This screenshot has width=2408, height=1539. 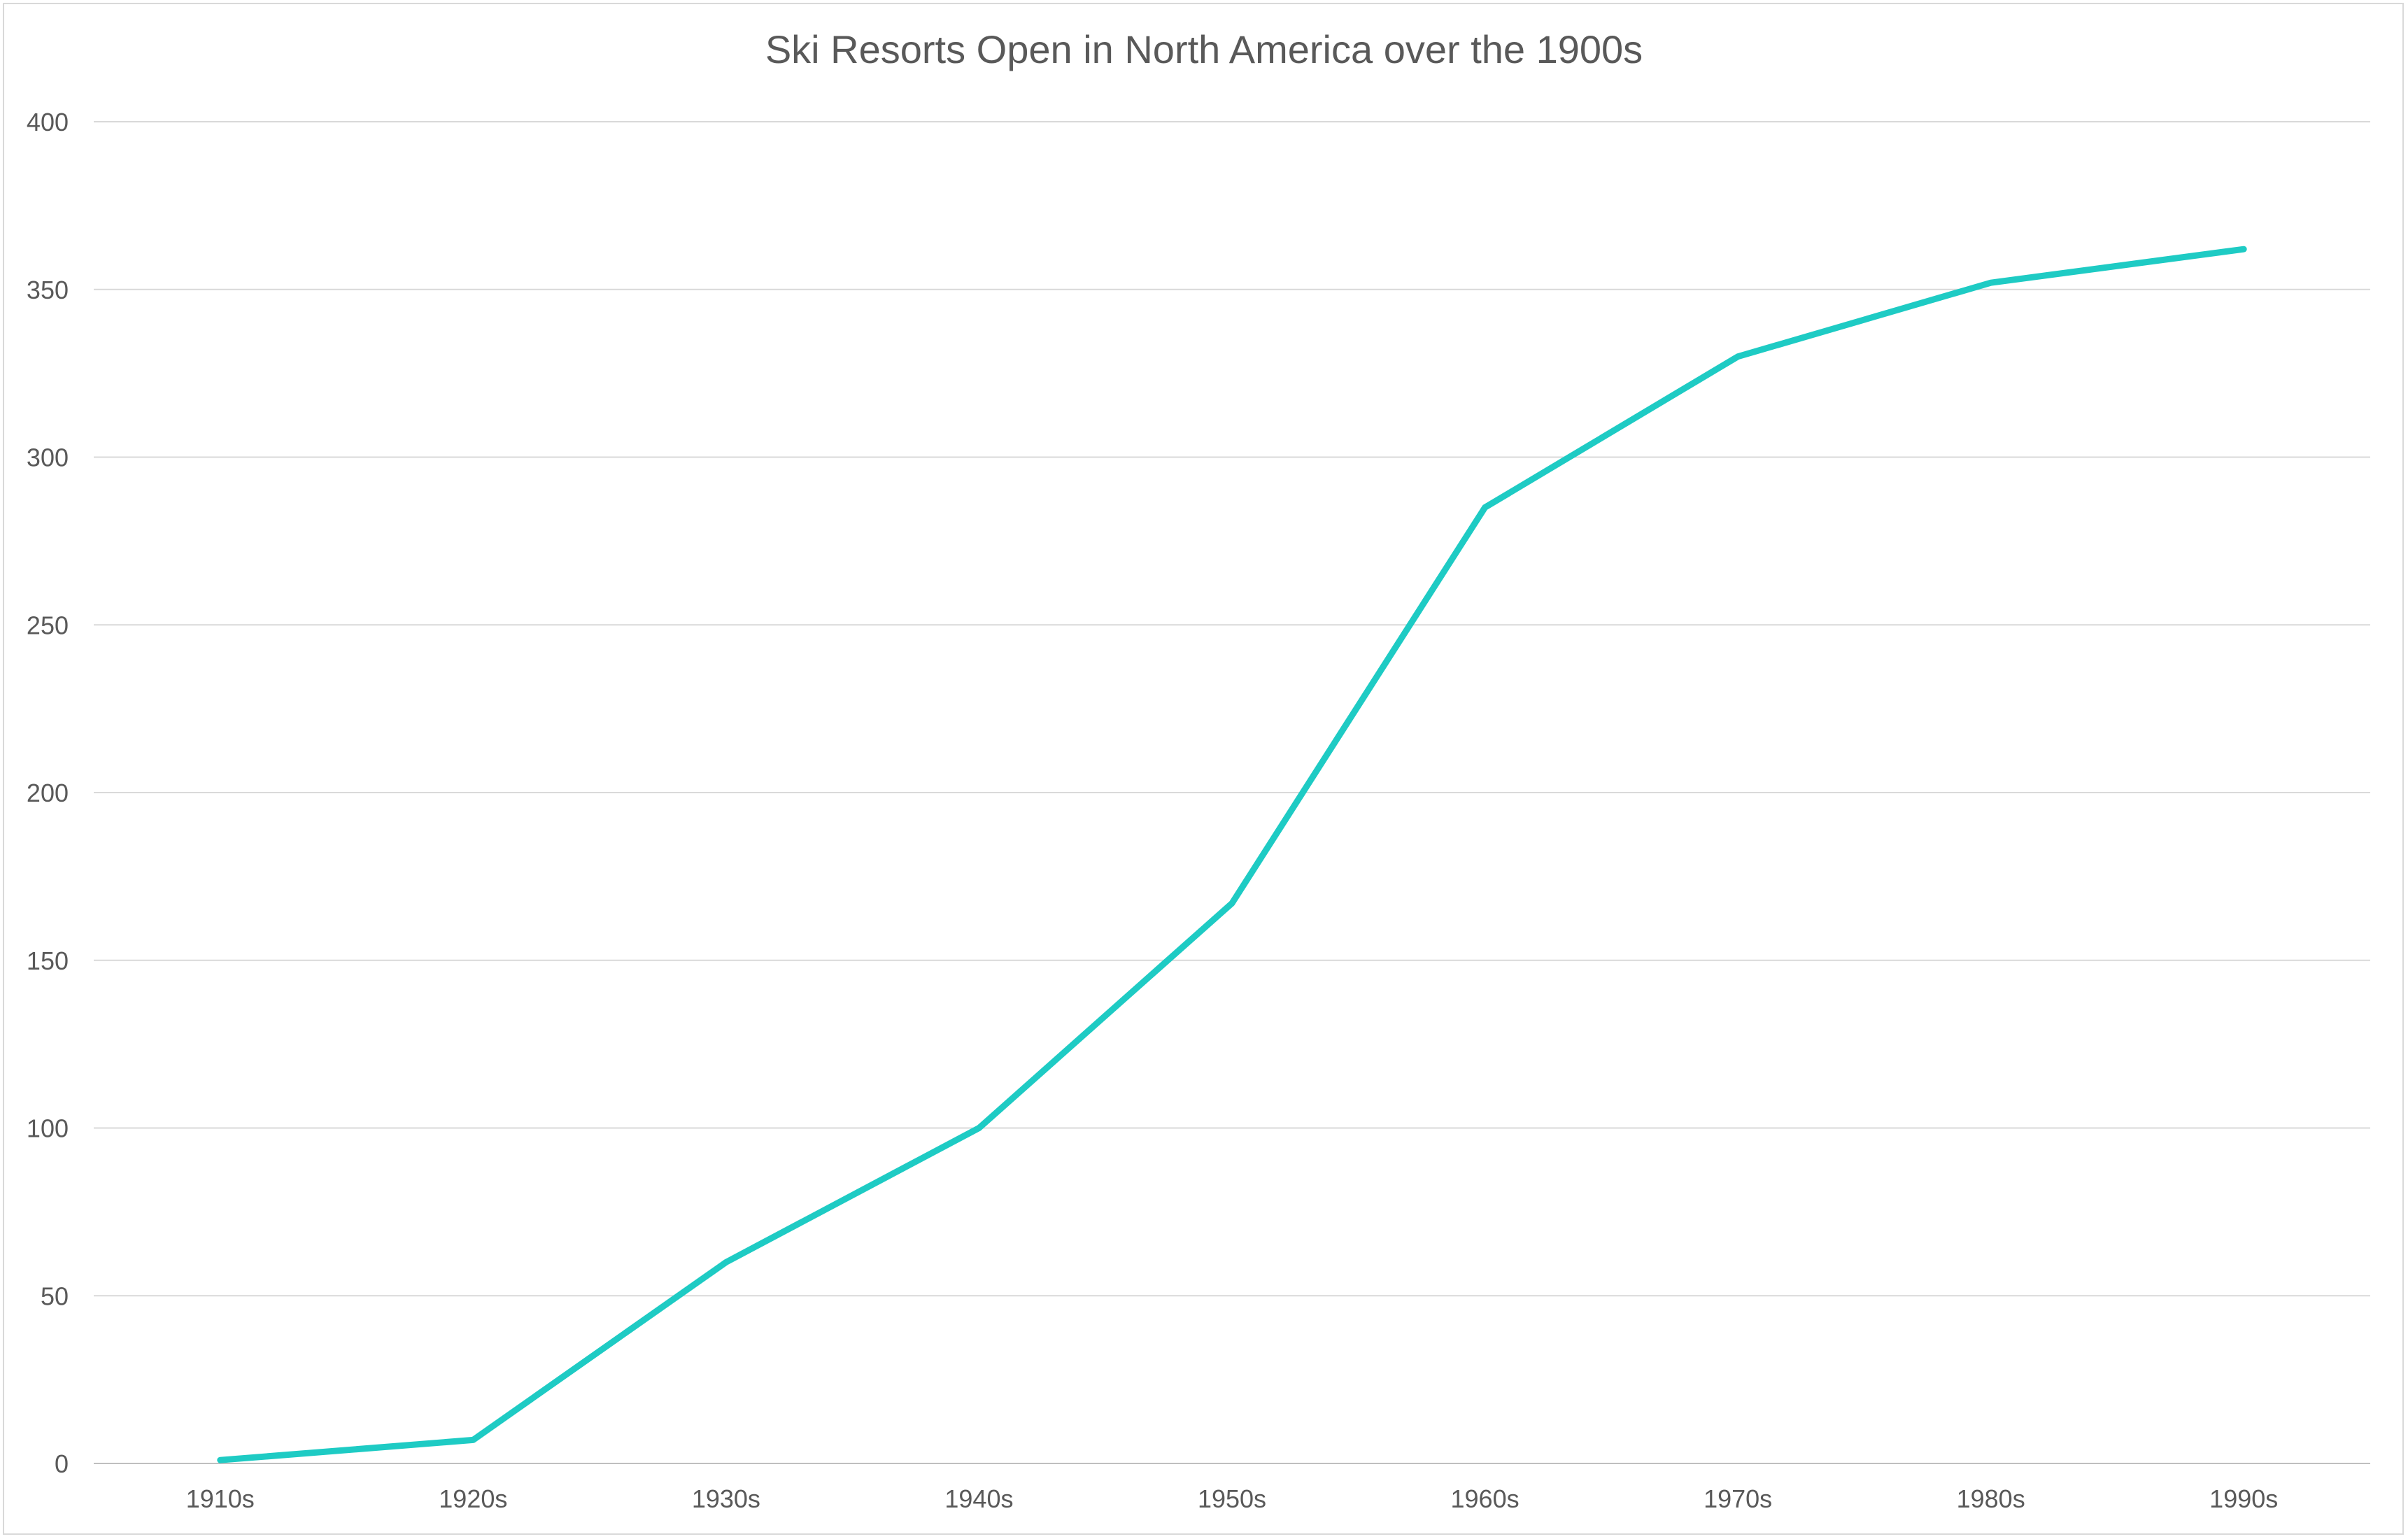 I want to click on y-axis-tick-labels: 0 50 100 150 200 250 300 350 400, so click(x=48, y=793).